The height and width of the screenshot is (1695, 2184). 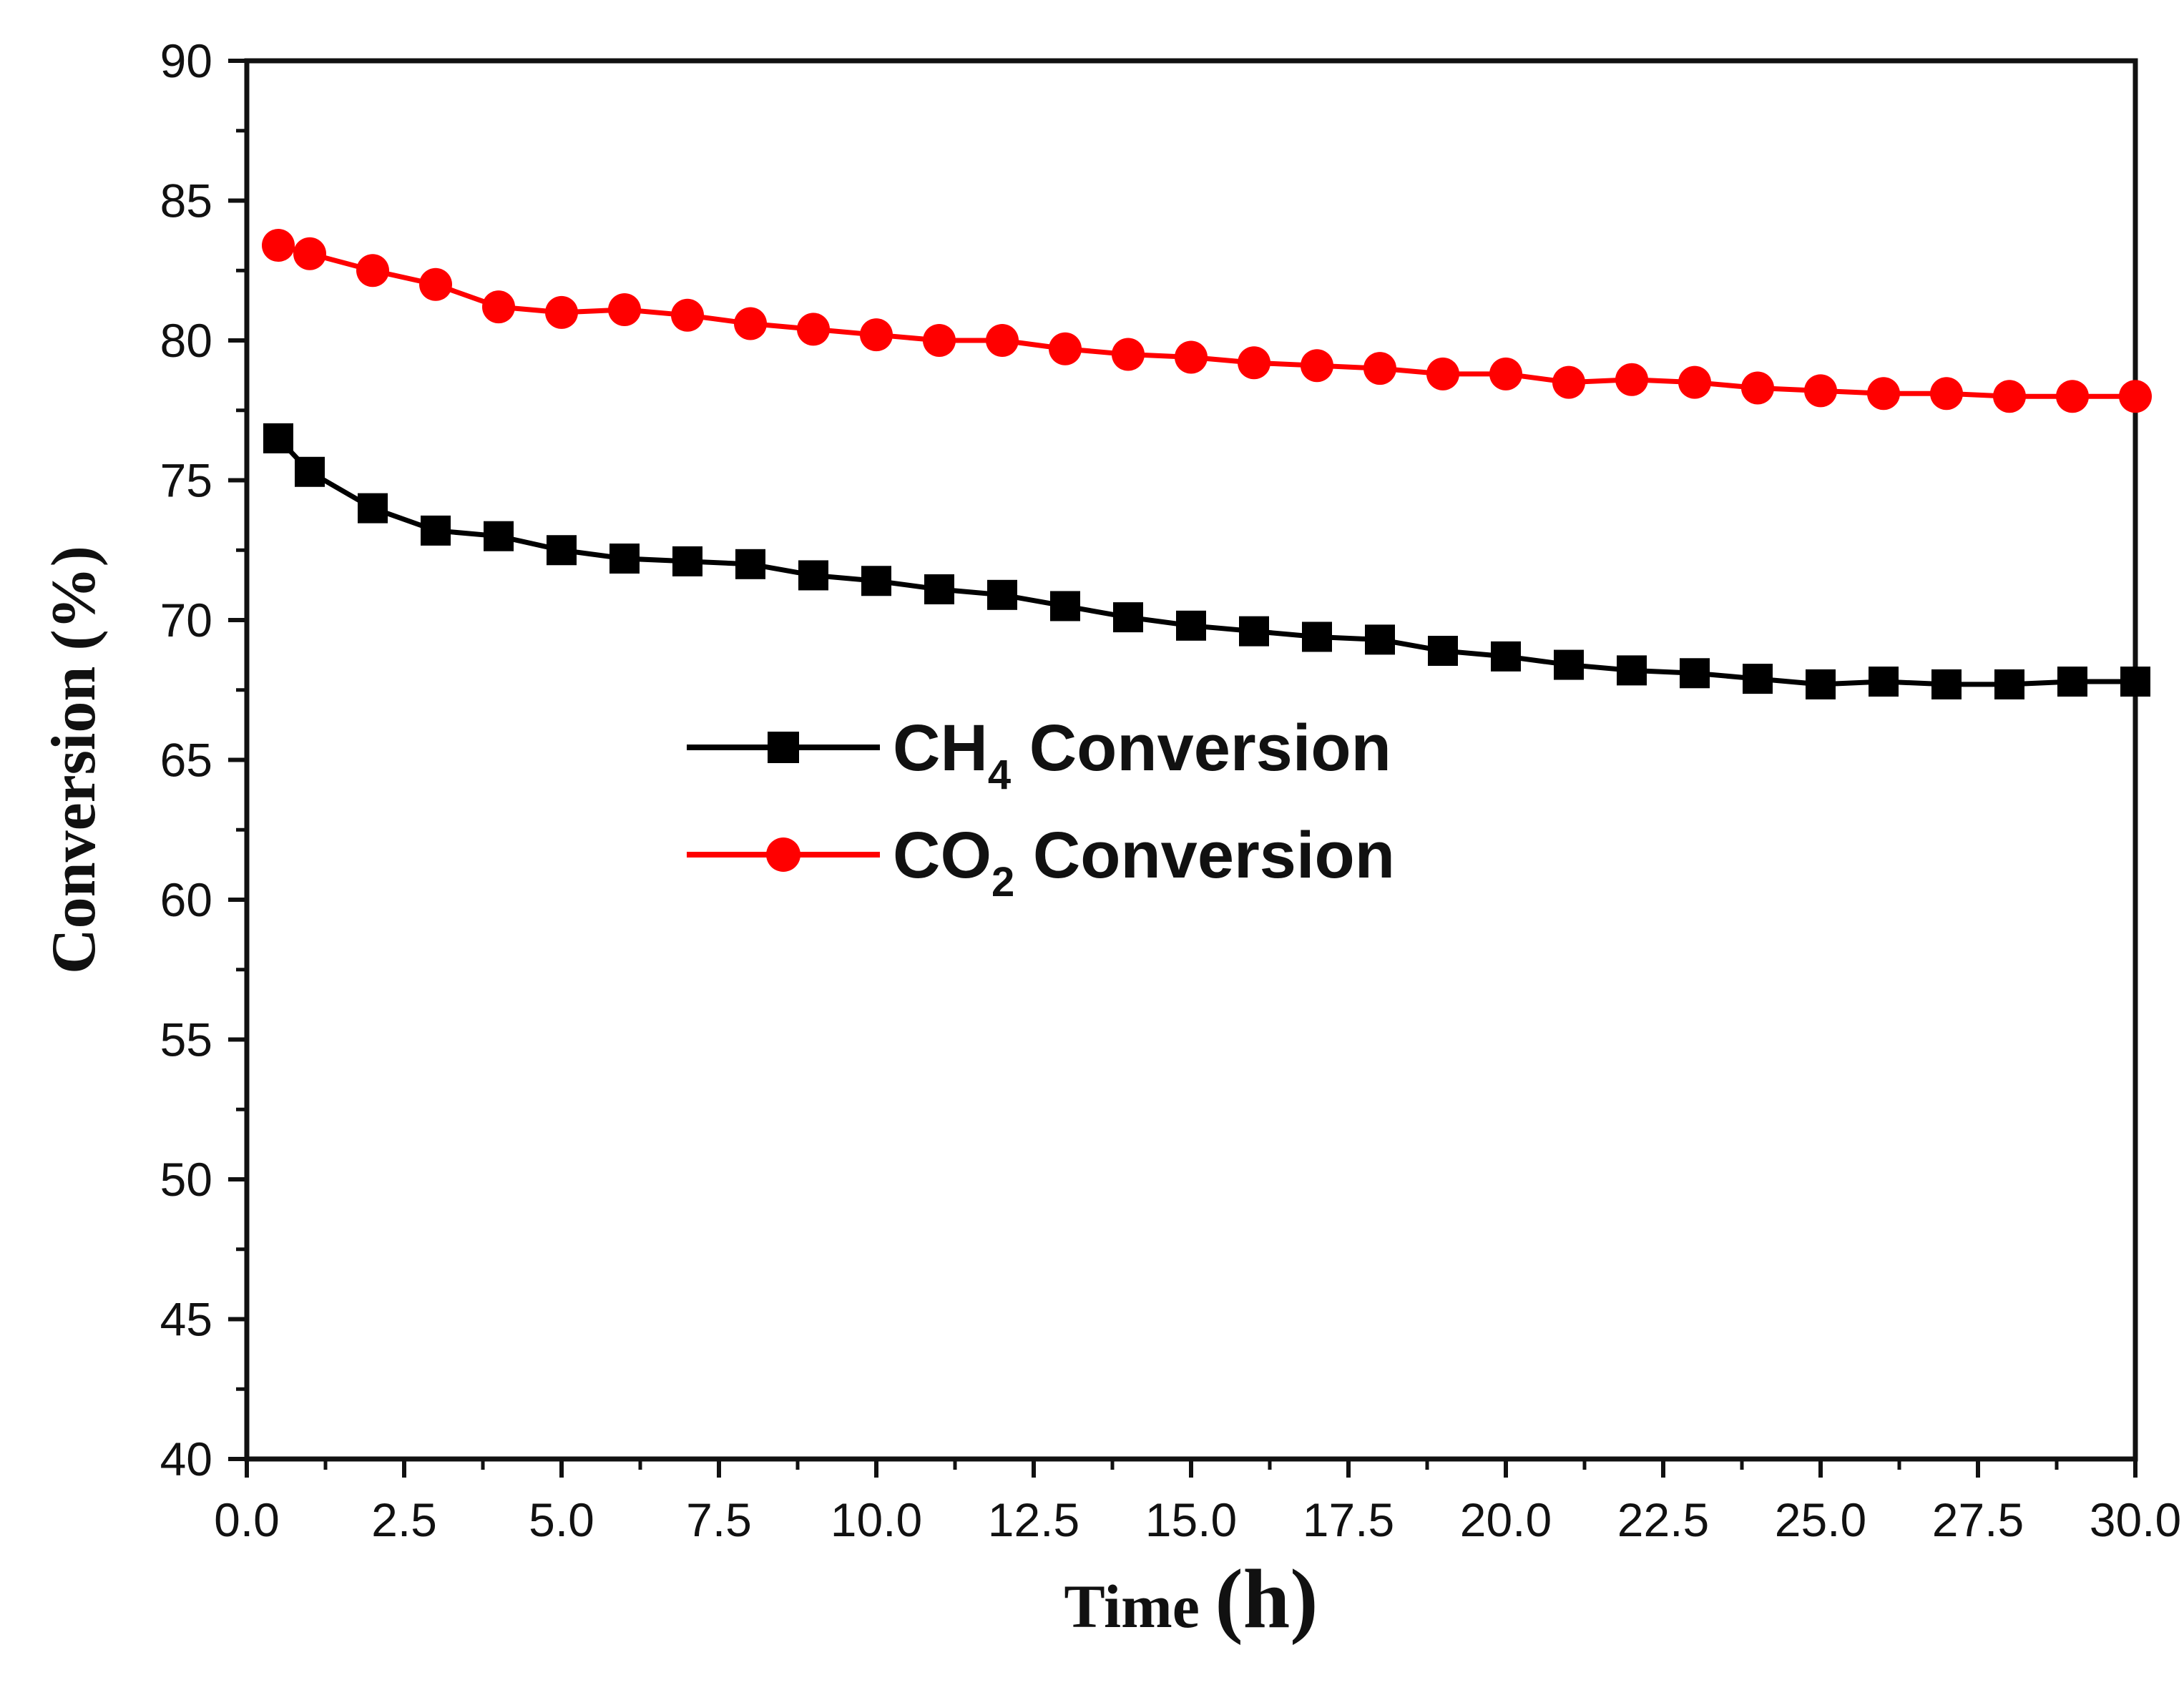 I want to click on y-tick-label: 55, so click(x=186, y=1039).